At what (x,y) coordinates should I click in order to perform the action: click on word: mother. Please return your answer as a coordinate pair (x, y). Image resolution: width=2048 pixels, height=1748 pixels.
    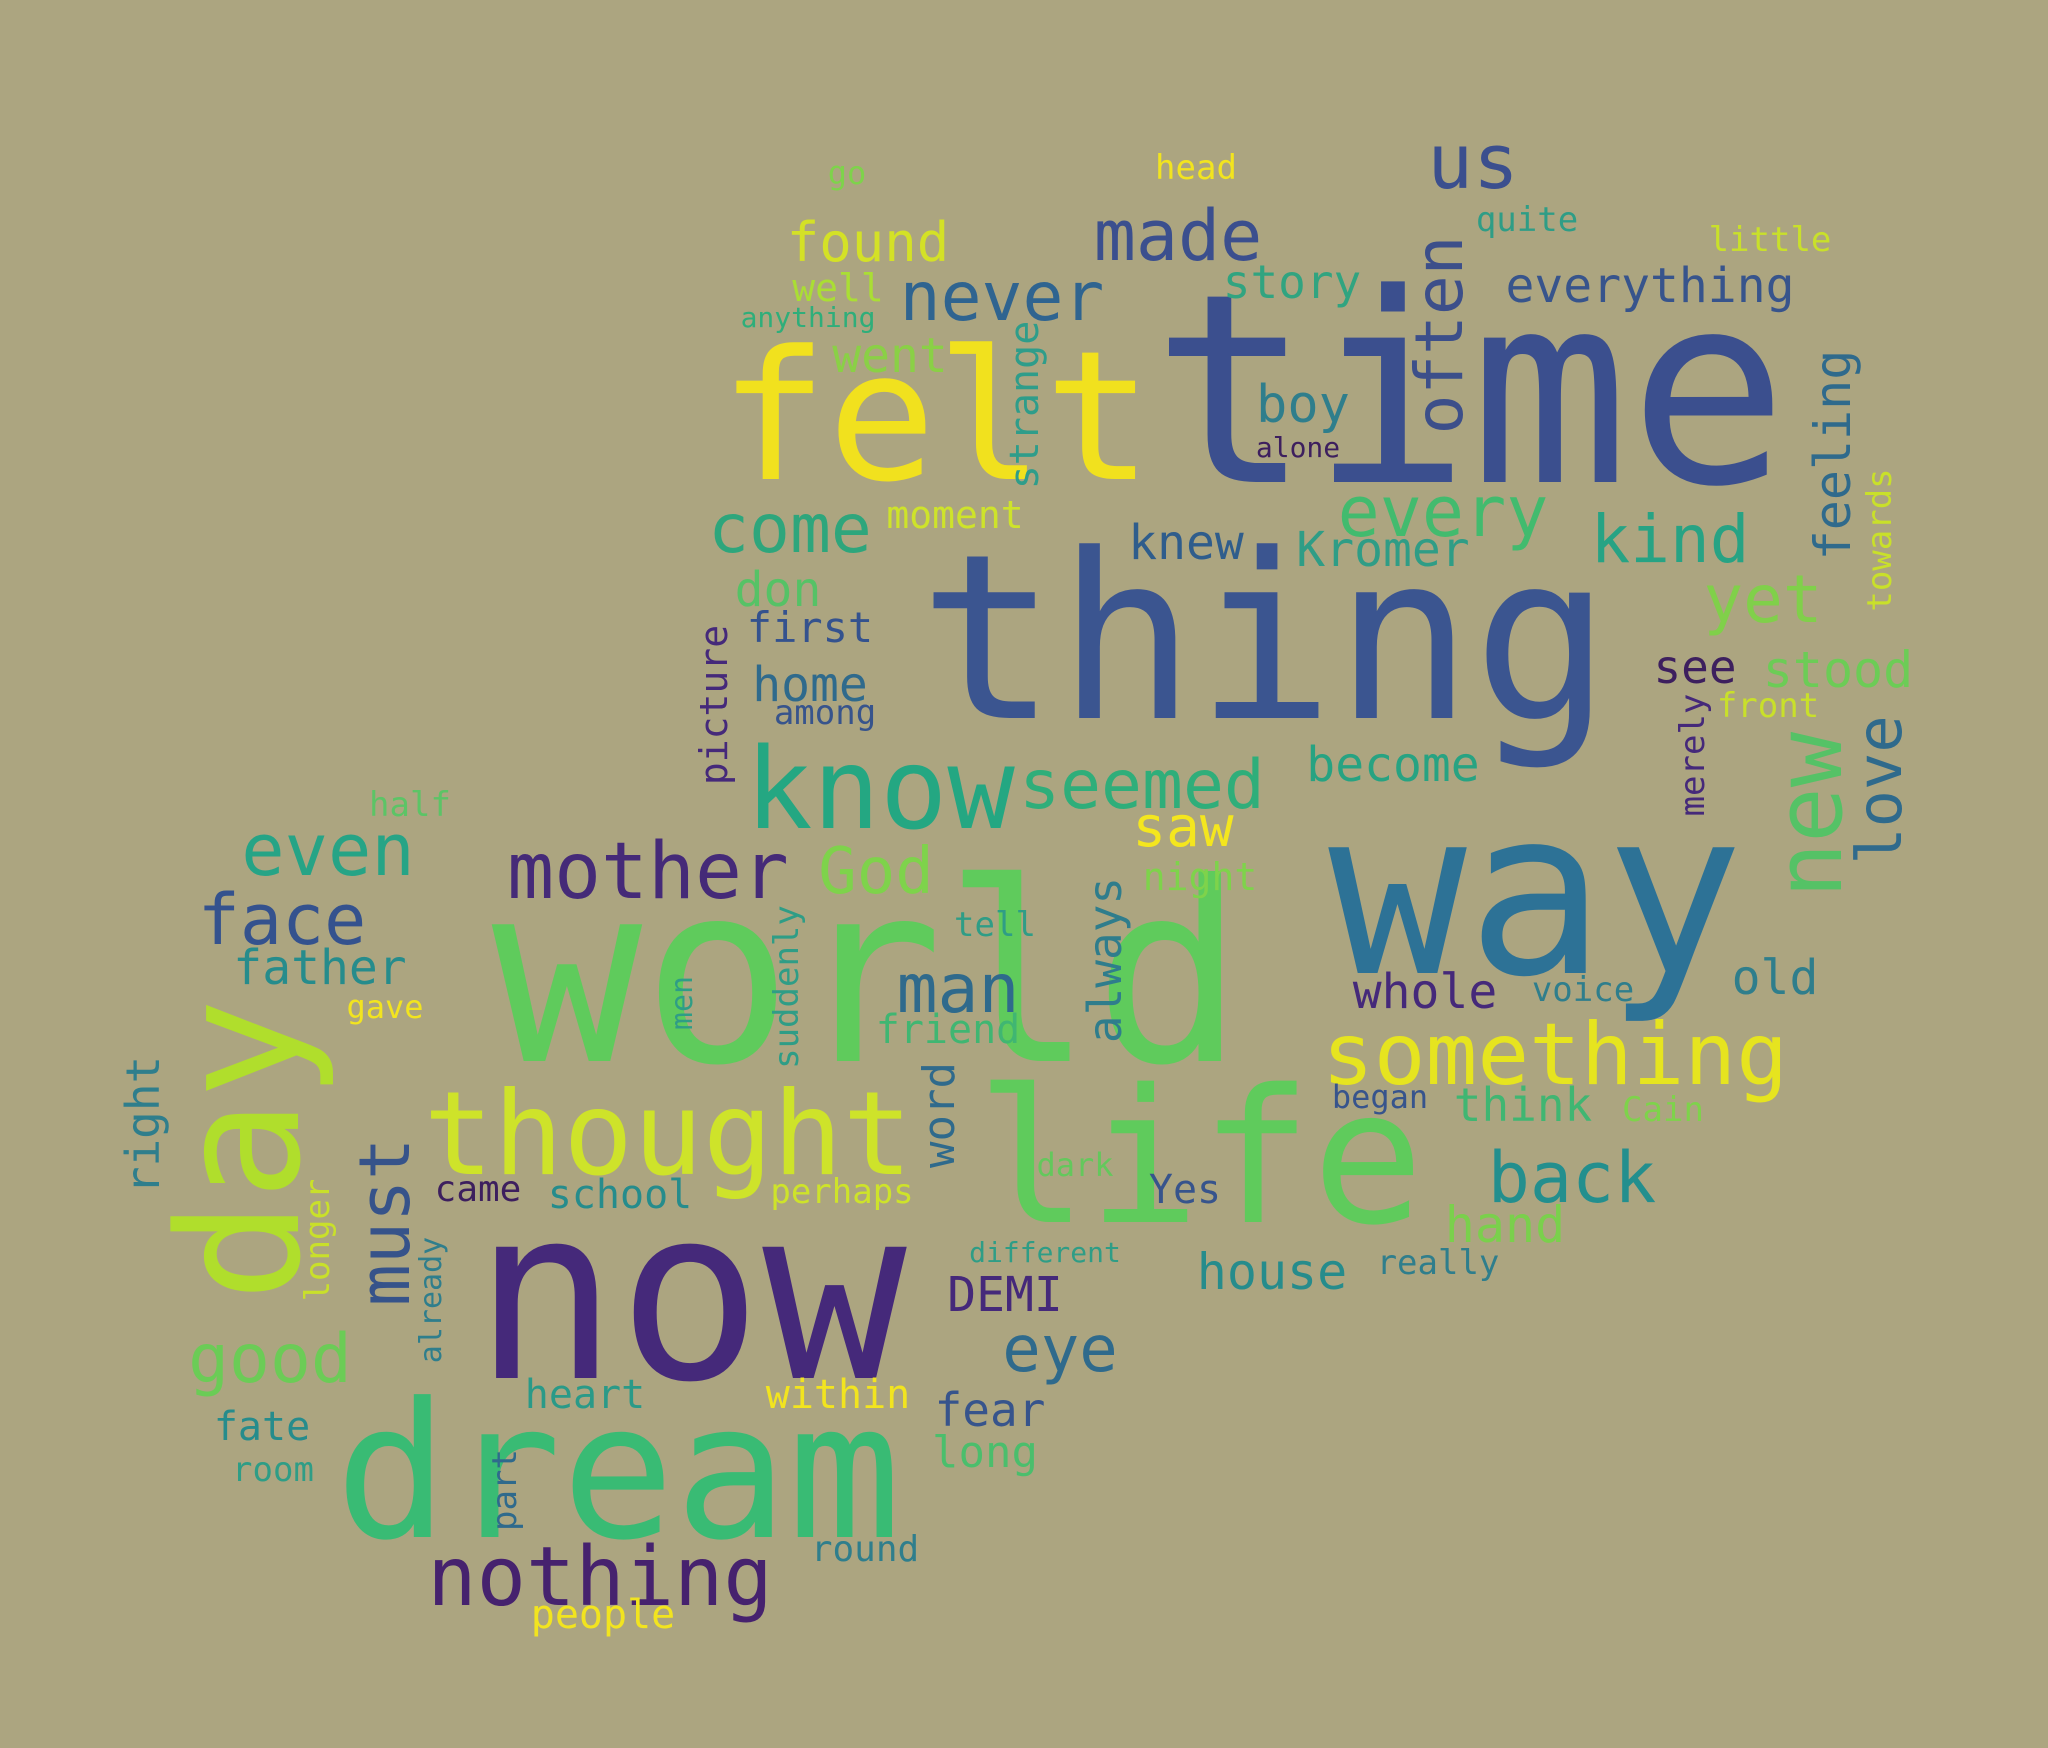
    Looking at the image, I should click on (648, 872).